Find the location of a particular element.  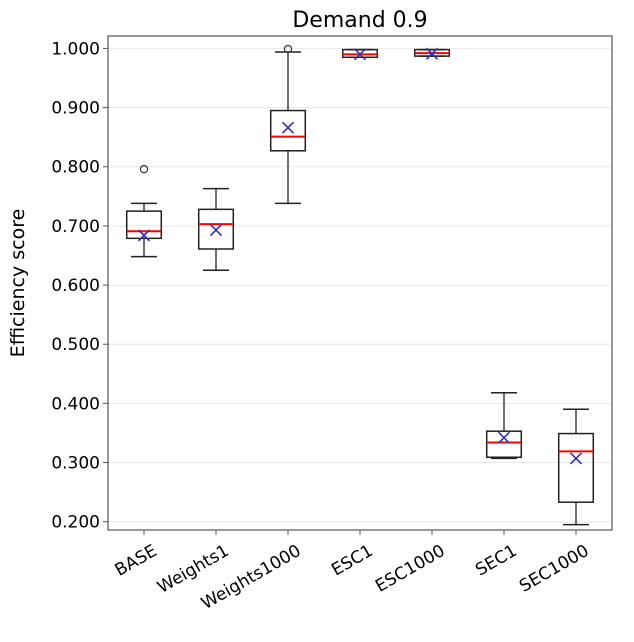

box-esc1000 is located at coordinates (432, 53).